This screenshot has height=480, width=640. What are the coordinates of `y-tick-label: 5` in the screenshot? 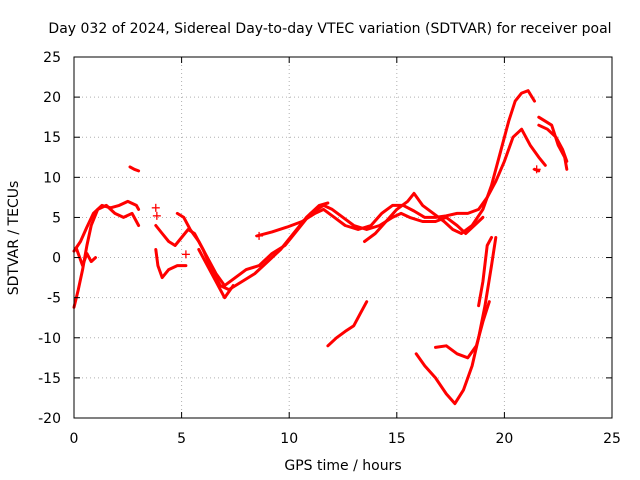 It's located at (56, 218).